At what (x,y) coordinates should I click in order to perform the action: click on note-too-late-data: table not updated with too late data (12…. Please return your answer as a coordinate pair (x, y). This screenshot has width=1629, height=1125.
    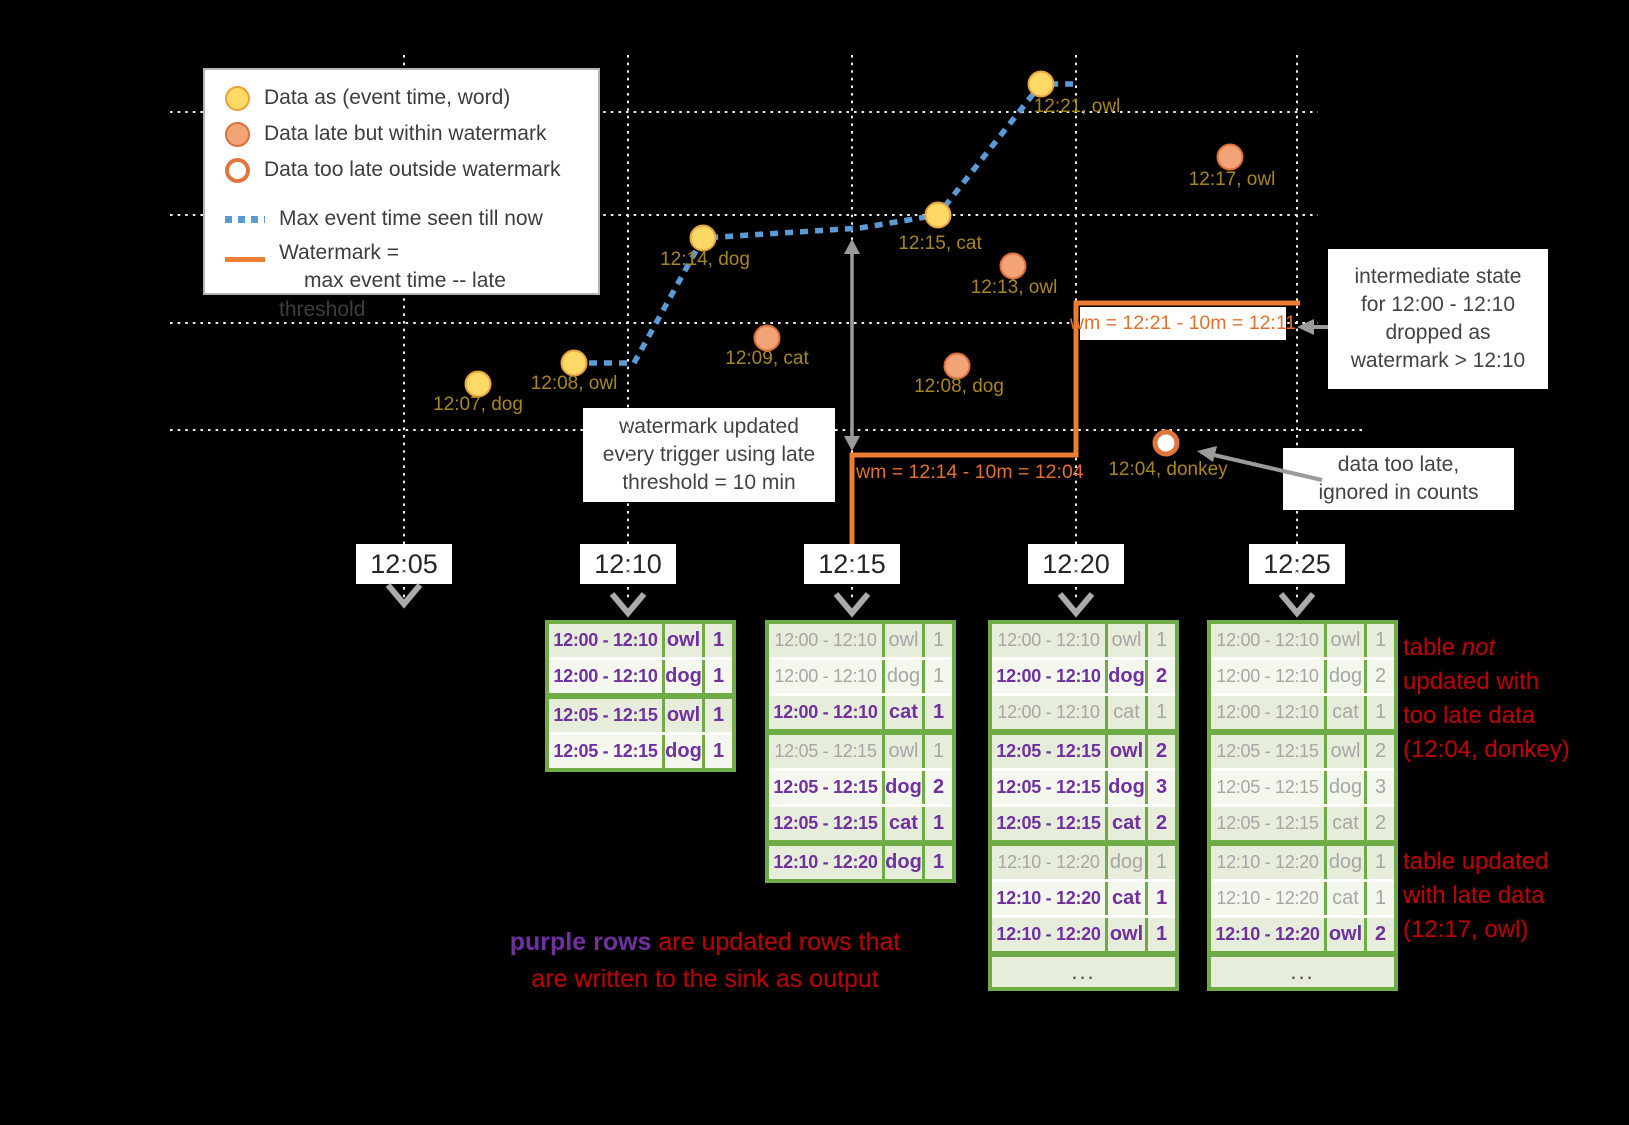
    Looking at the image, I should click on (1486, 682).